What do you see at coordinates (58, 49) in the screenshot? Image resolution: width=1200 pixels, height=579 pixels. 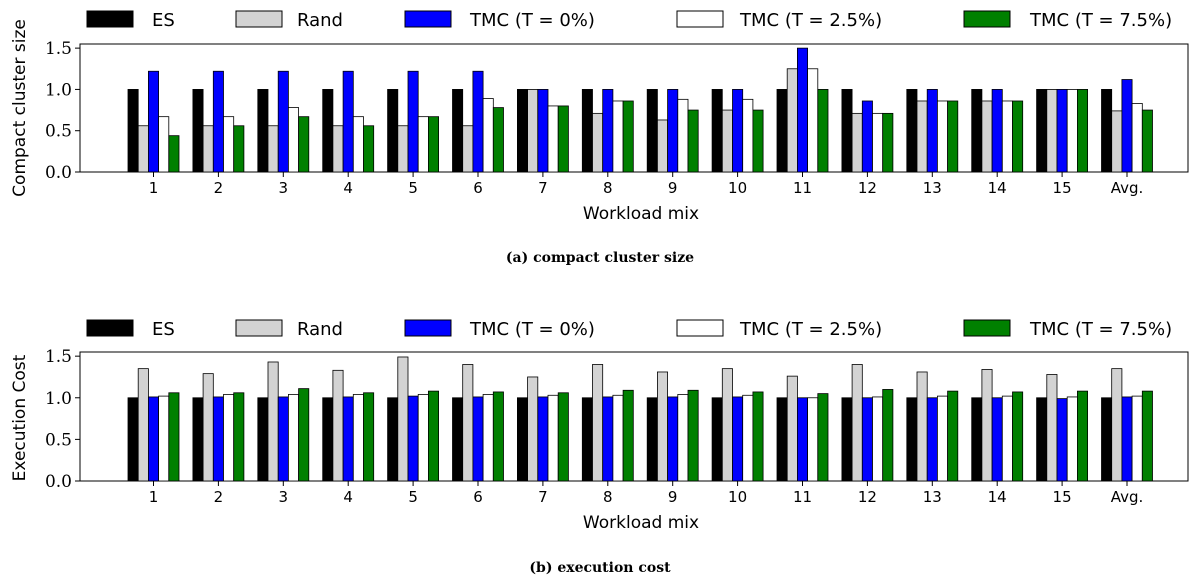 I see `y-tick-label: 1.5` at bounding box center [58, 49].